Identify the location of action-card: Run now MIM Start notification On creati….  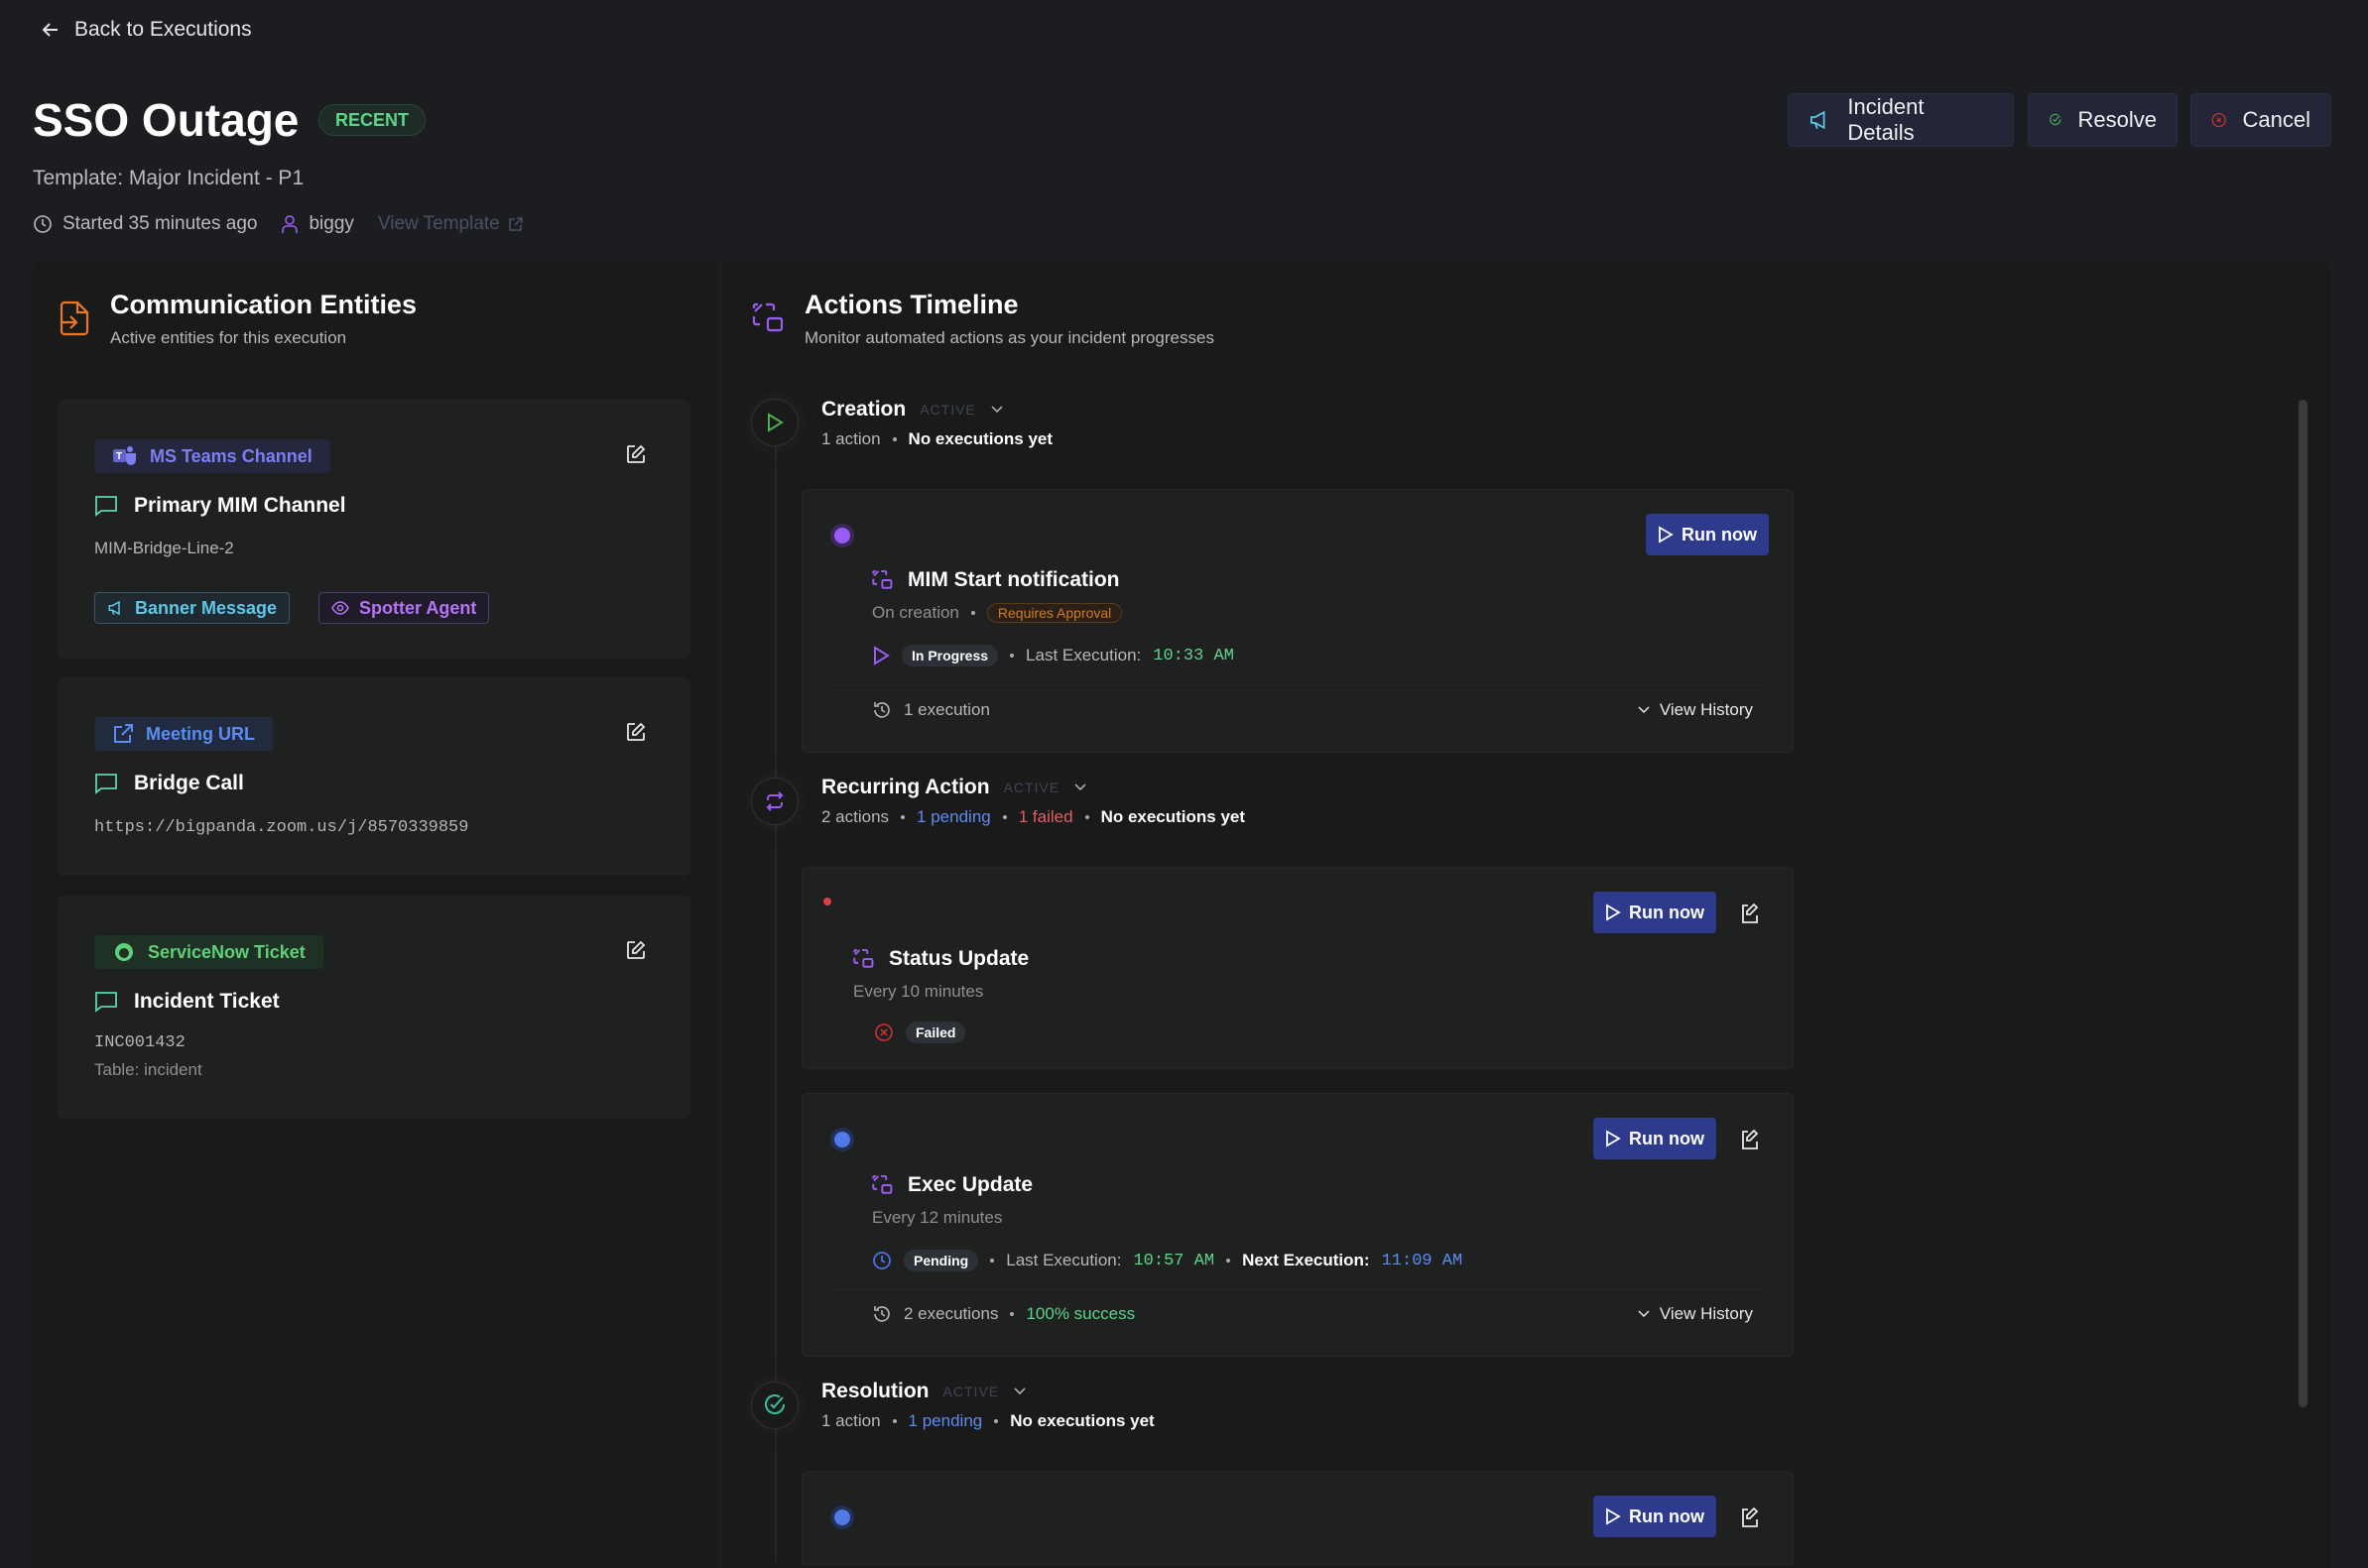
(1298, 621).